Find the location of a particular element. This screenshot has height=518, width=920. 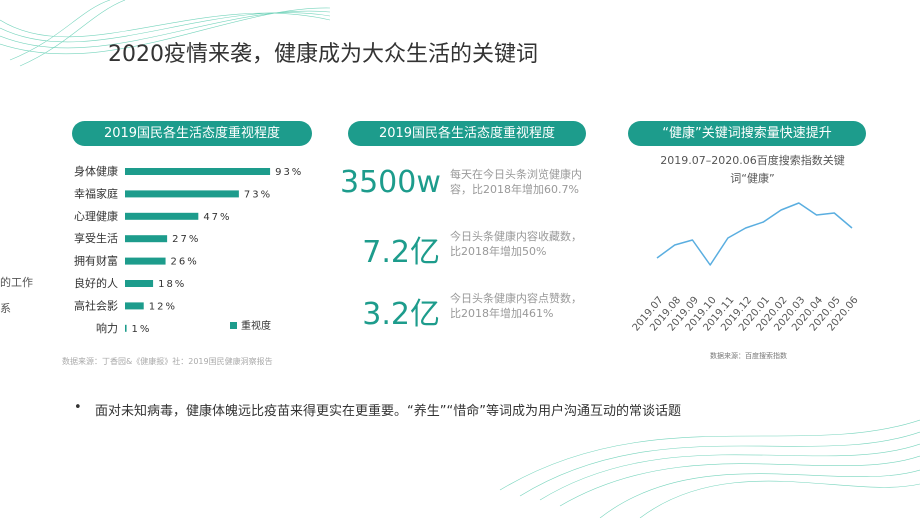

value-label: 12% is located at coordinates (163, 306).